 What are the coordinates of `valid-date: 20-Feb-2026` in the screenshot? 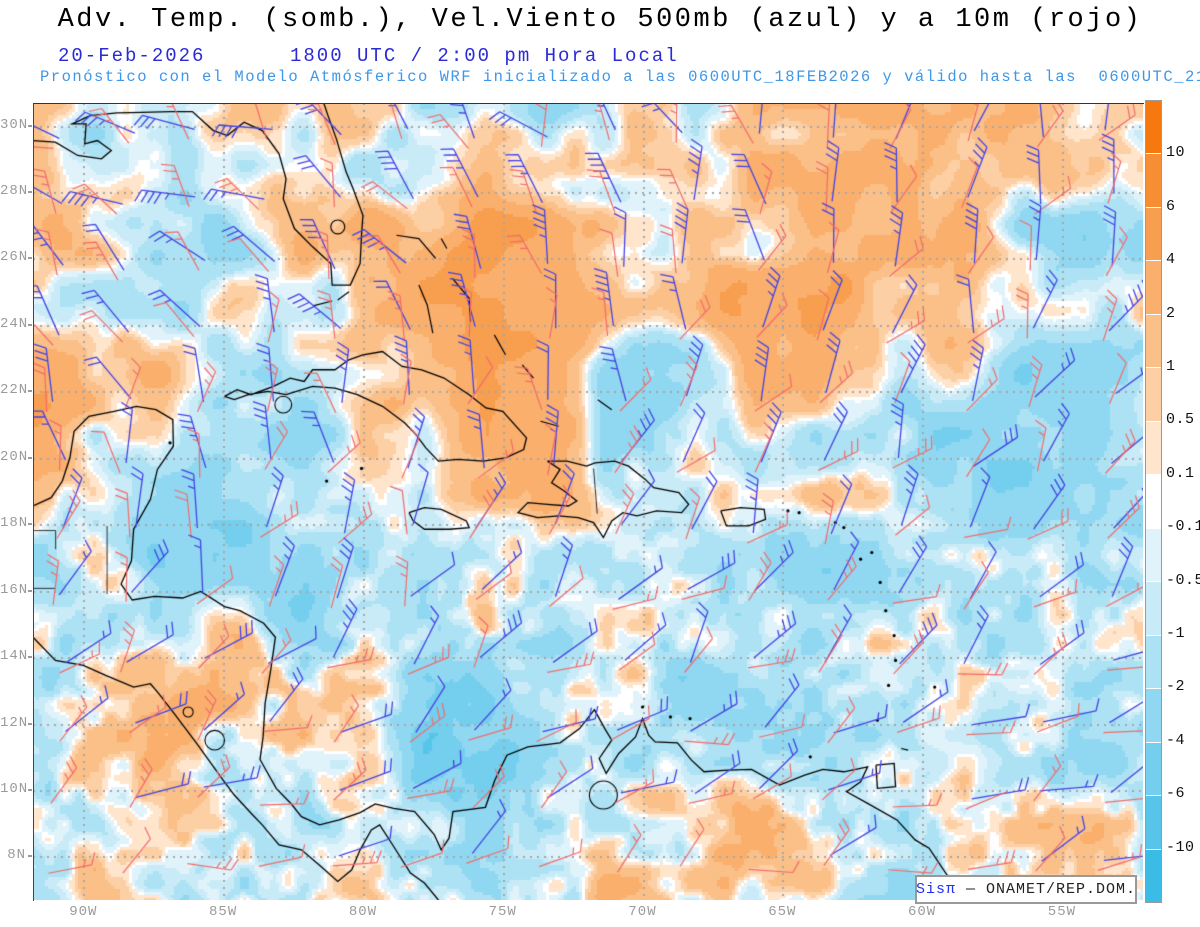 It's located at (132, 56).